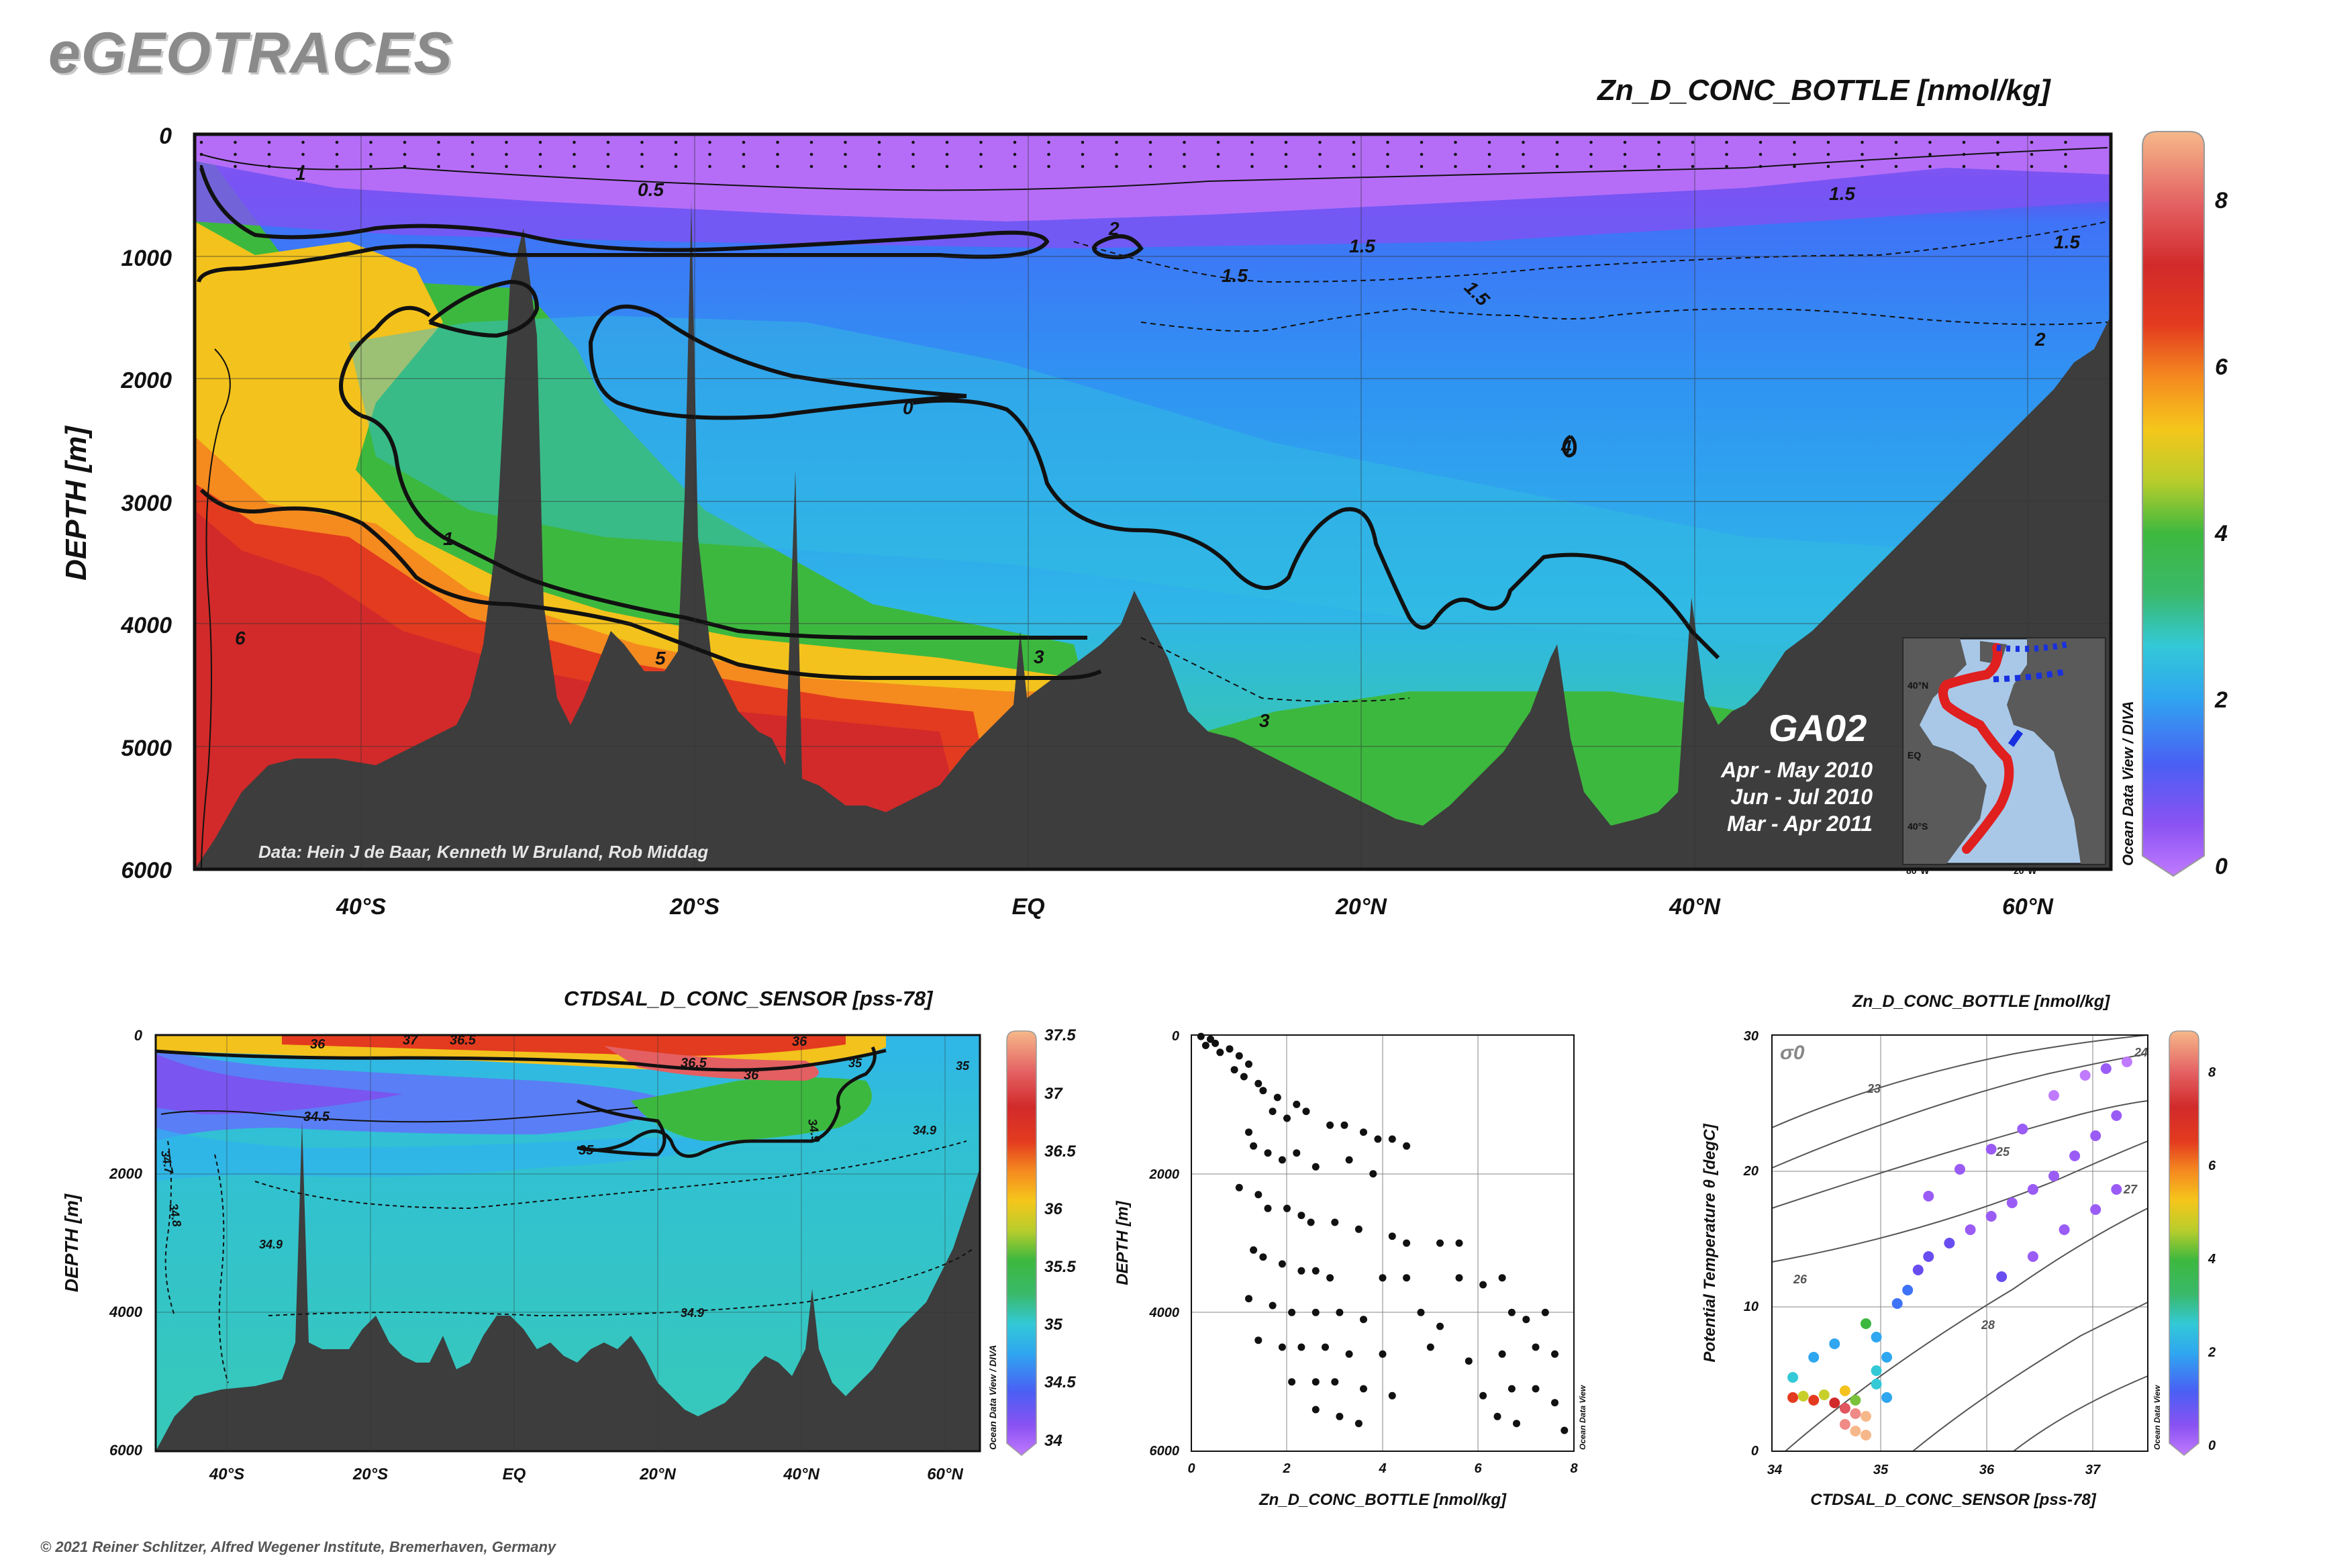 The image size is (2327, 1568). What do you see at coordinates (1800, 824) in the screenshot?
I see `cruise-date: Mar - Apr 2011` at bounding box center [1800, 824].